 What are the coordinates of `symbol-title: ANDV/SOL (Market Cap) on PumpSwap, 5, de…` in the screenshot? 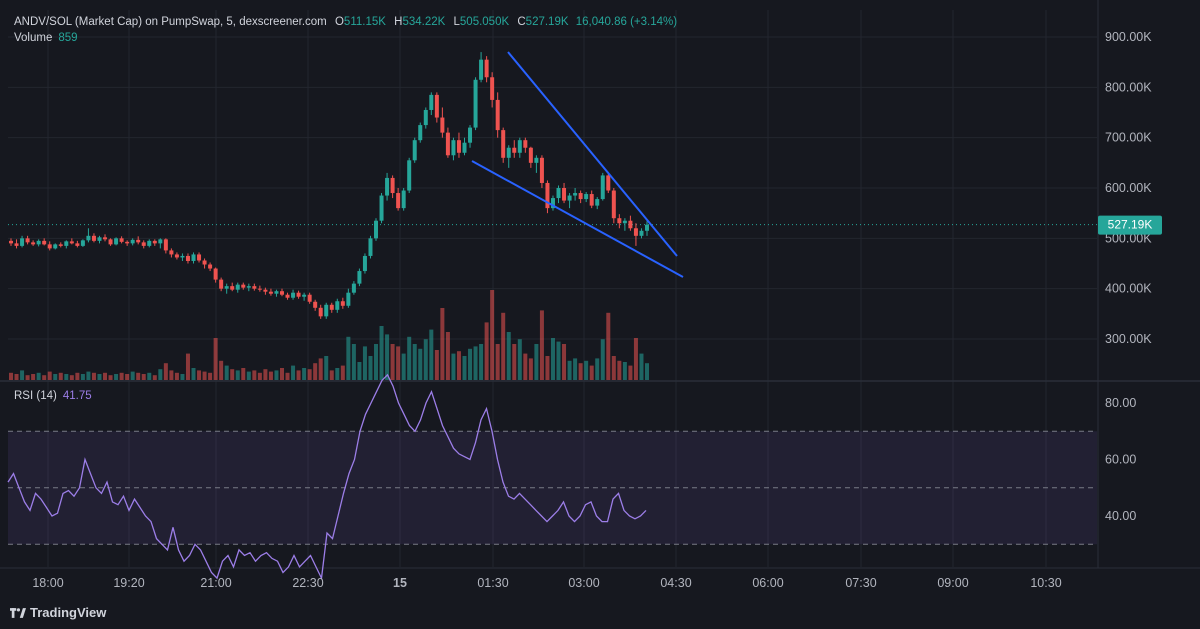 It's located at (170, 22).